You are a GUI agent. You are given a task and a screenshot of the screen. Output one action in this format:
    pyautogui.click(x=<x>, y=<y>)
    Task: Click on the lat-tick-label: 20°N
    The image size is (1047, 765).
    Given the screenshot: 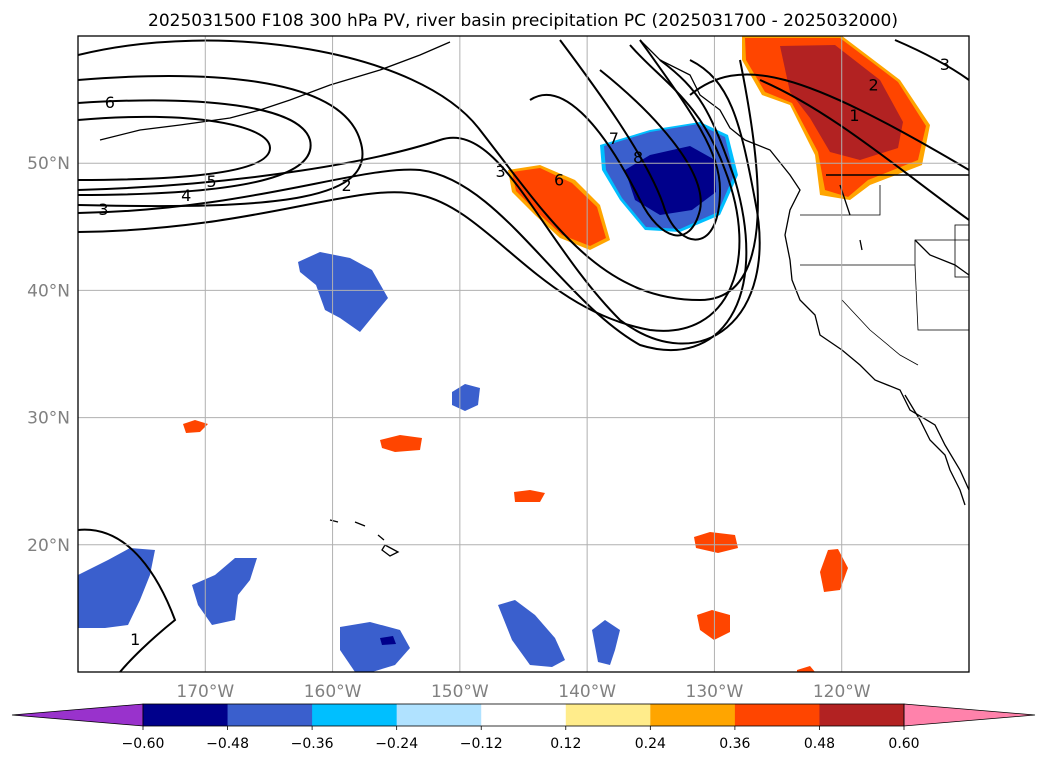 What is the action you would take?
    pyautogui.click(x=48, y=546)
    